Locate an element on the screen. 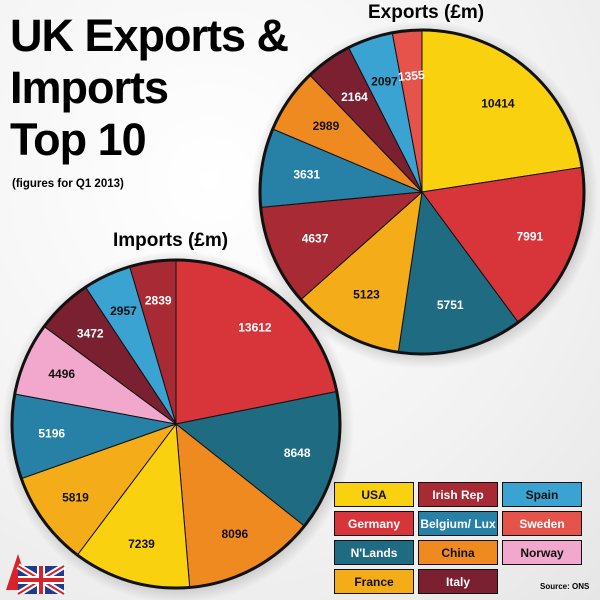  exports-value-label: 2097 is located at coordinates (384, 82).